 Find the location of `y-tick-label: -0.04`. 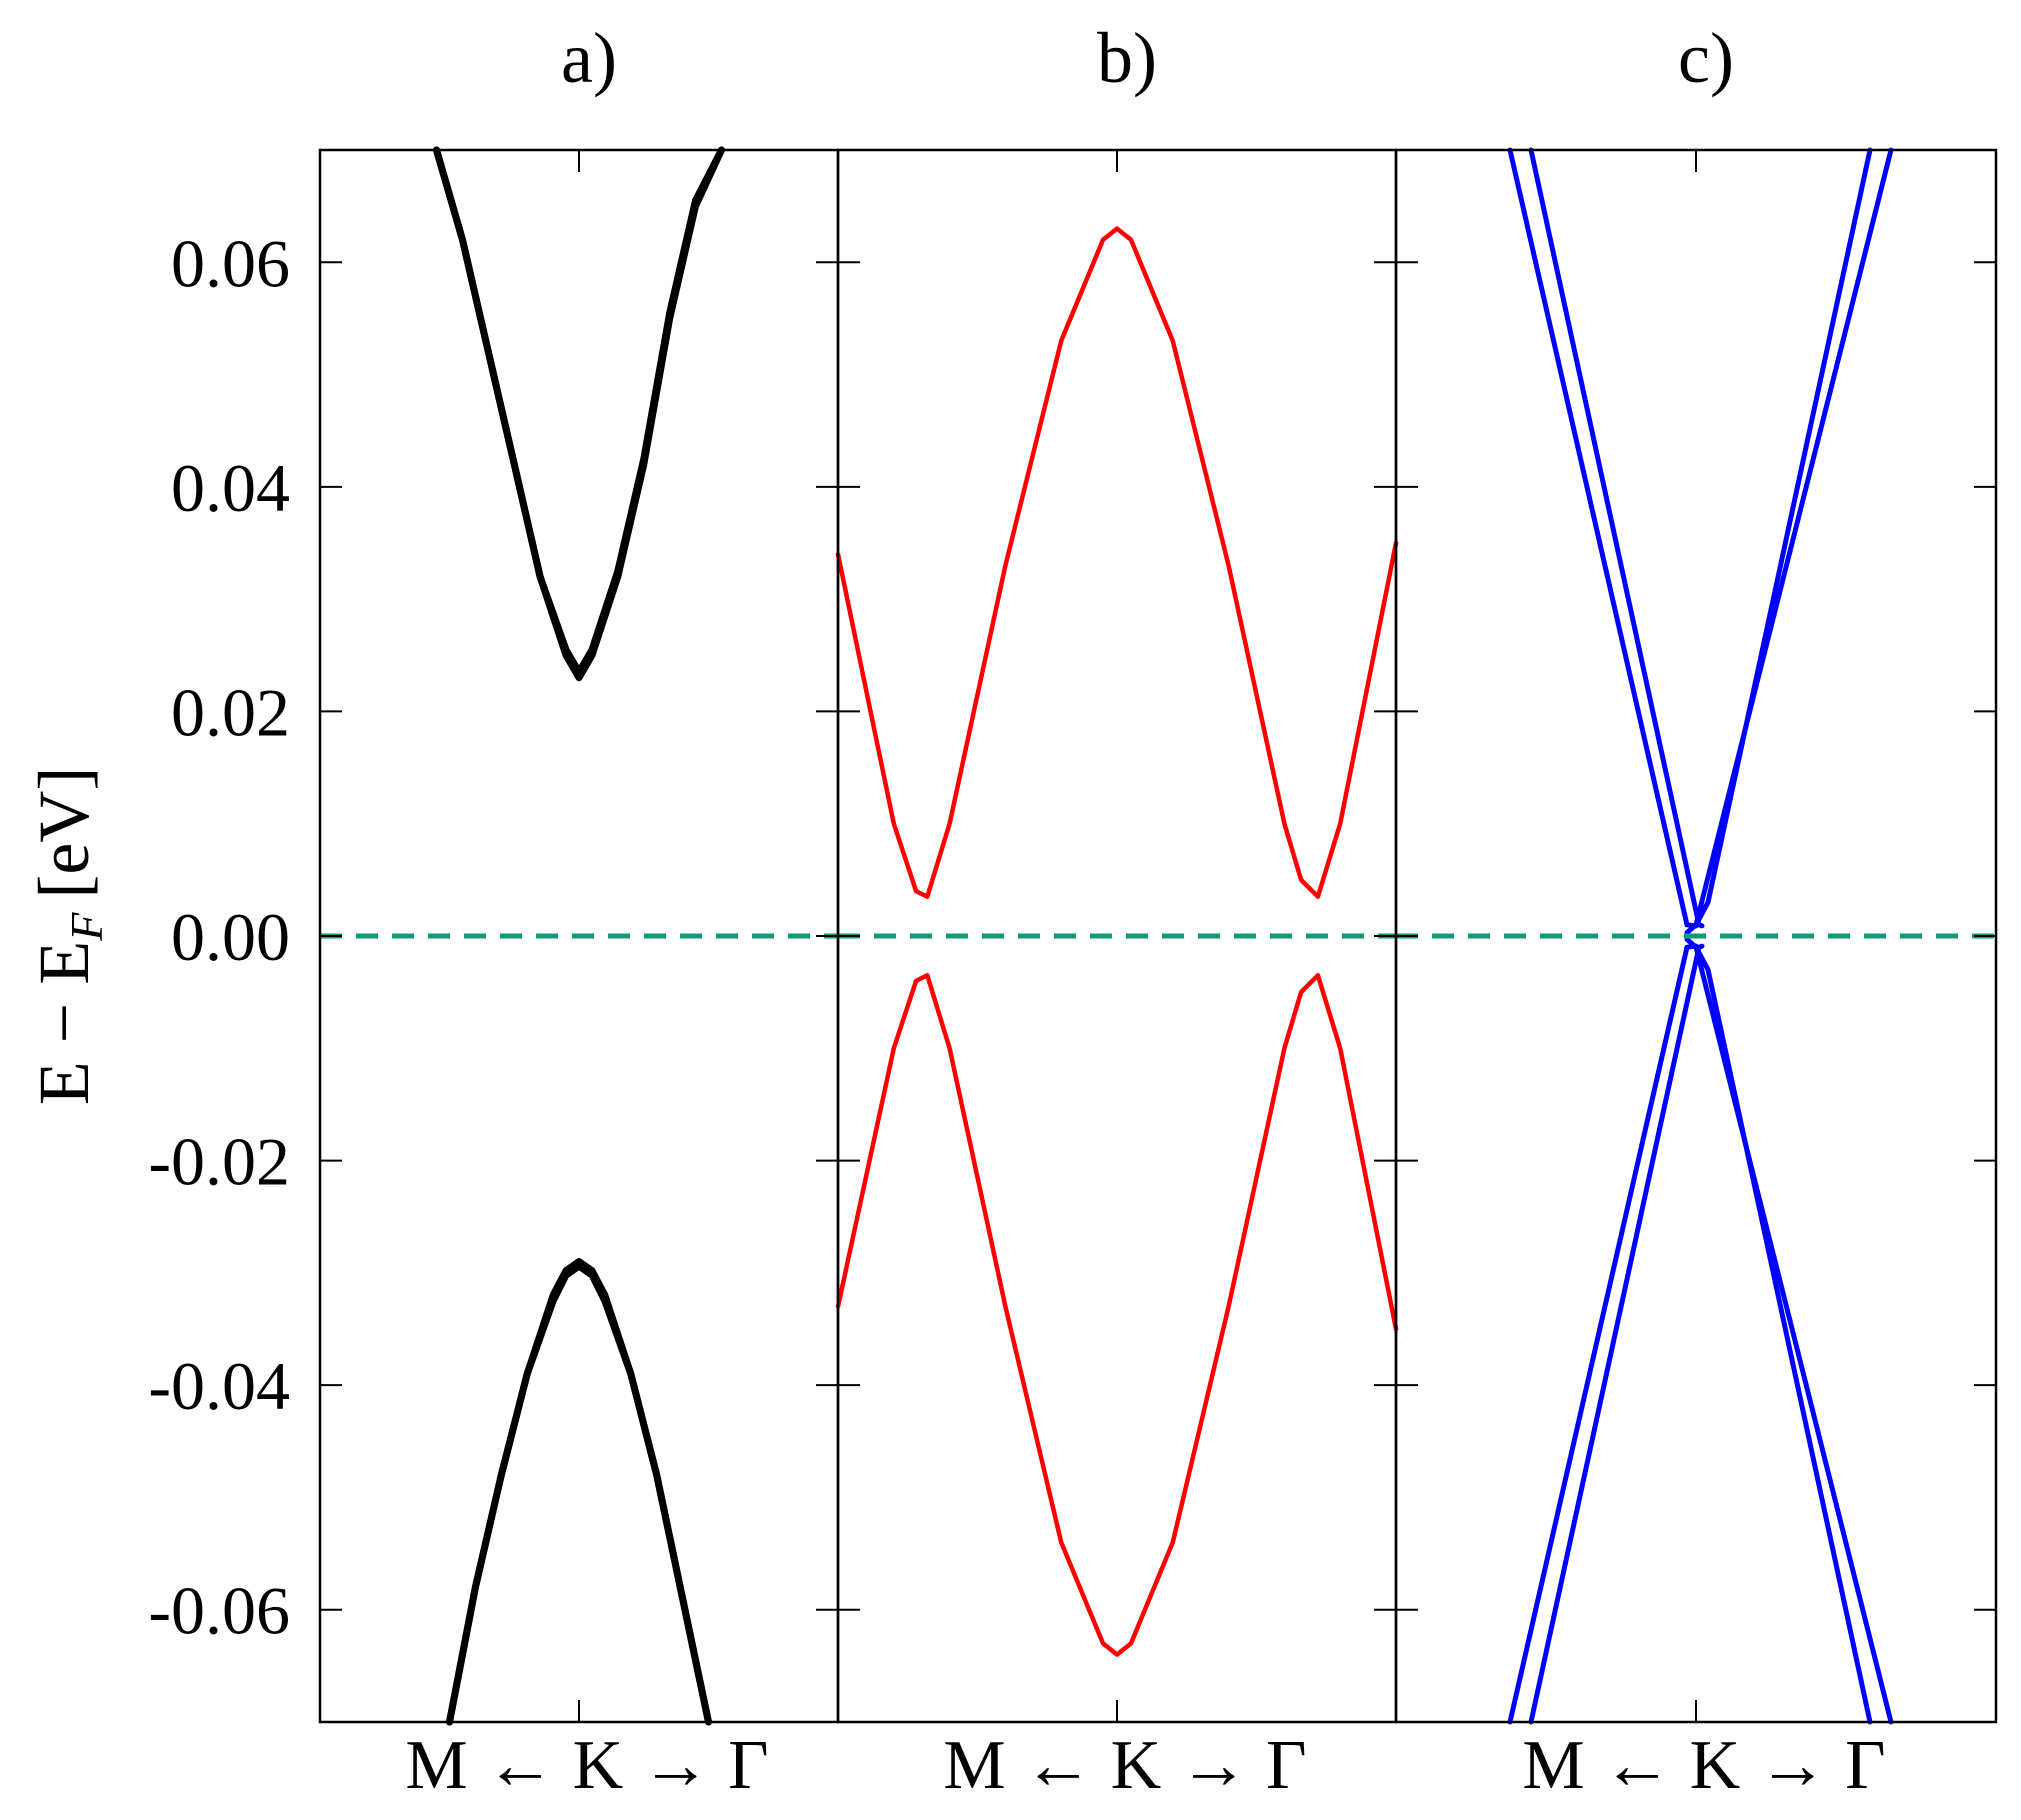

y-tick-label: -0.04 is located at coordinates (219, 1386).